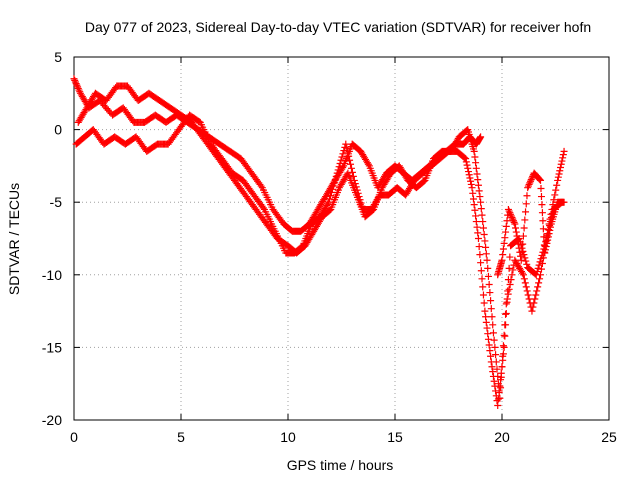  I want to click on x-tick-label: 0, so click(74, 437).